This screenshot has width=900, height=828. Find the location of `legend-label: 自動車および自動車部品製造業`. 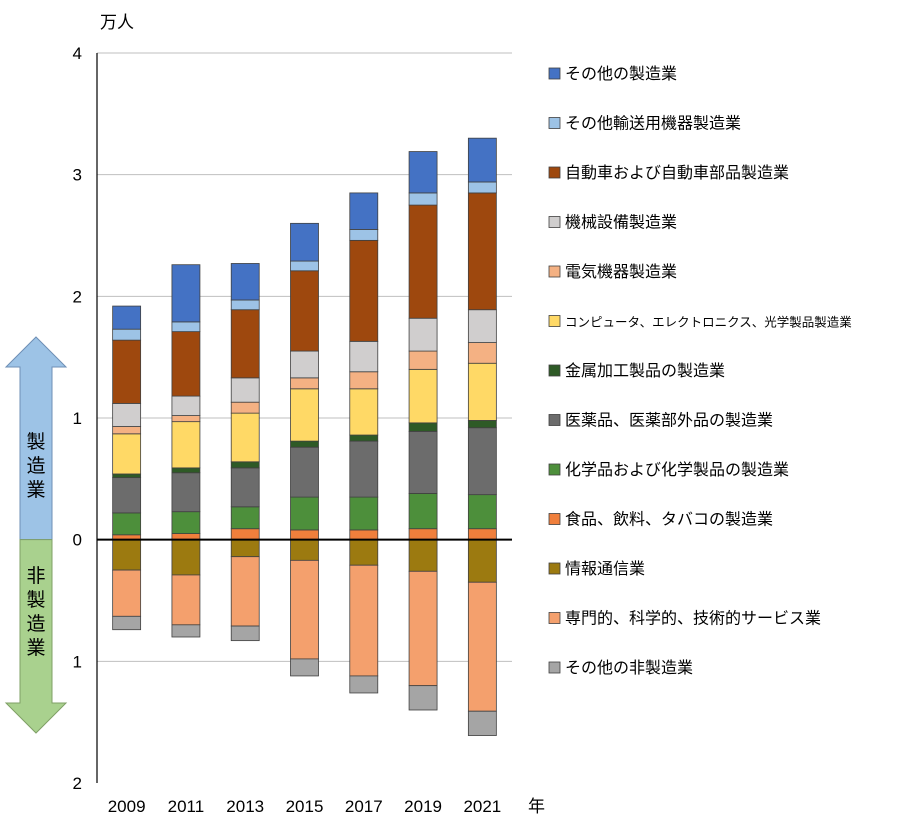

legend-label: 自動車および自動車部品製造業 is located at coordinates (677, 172).